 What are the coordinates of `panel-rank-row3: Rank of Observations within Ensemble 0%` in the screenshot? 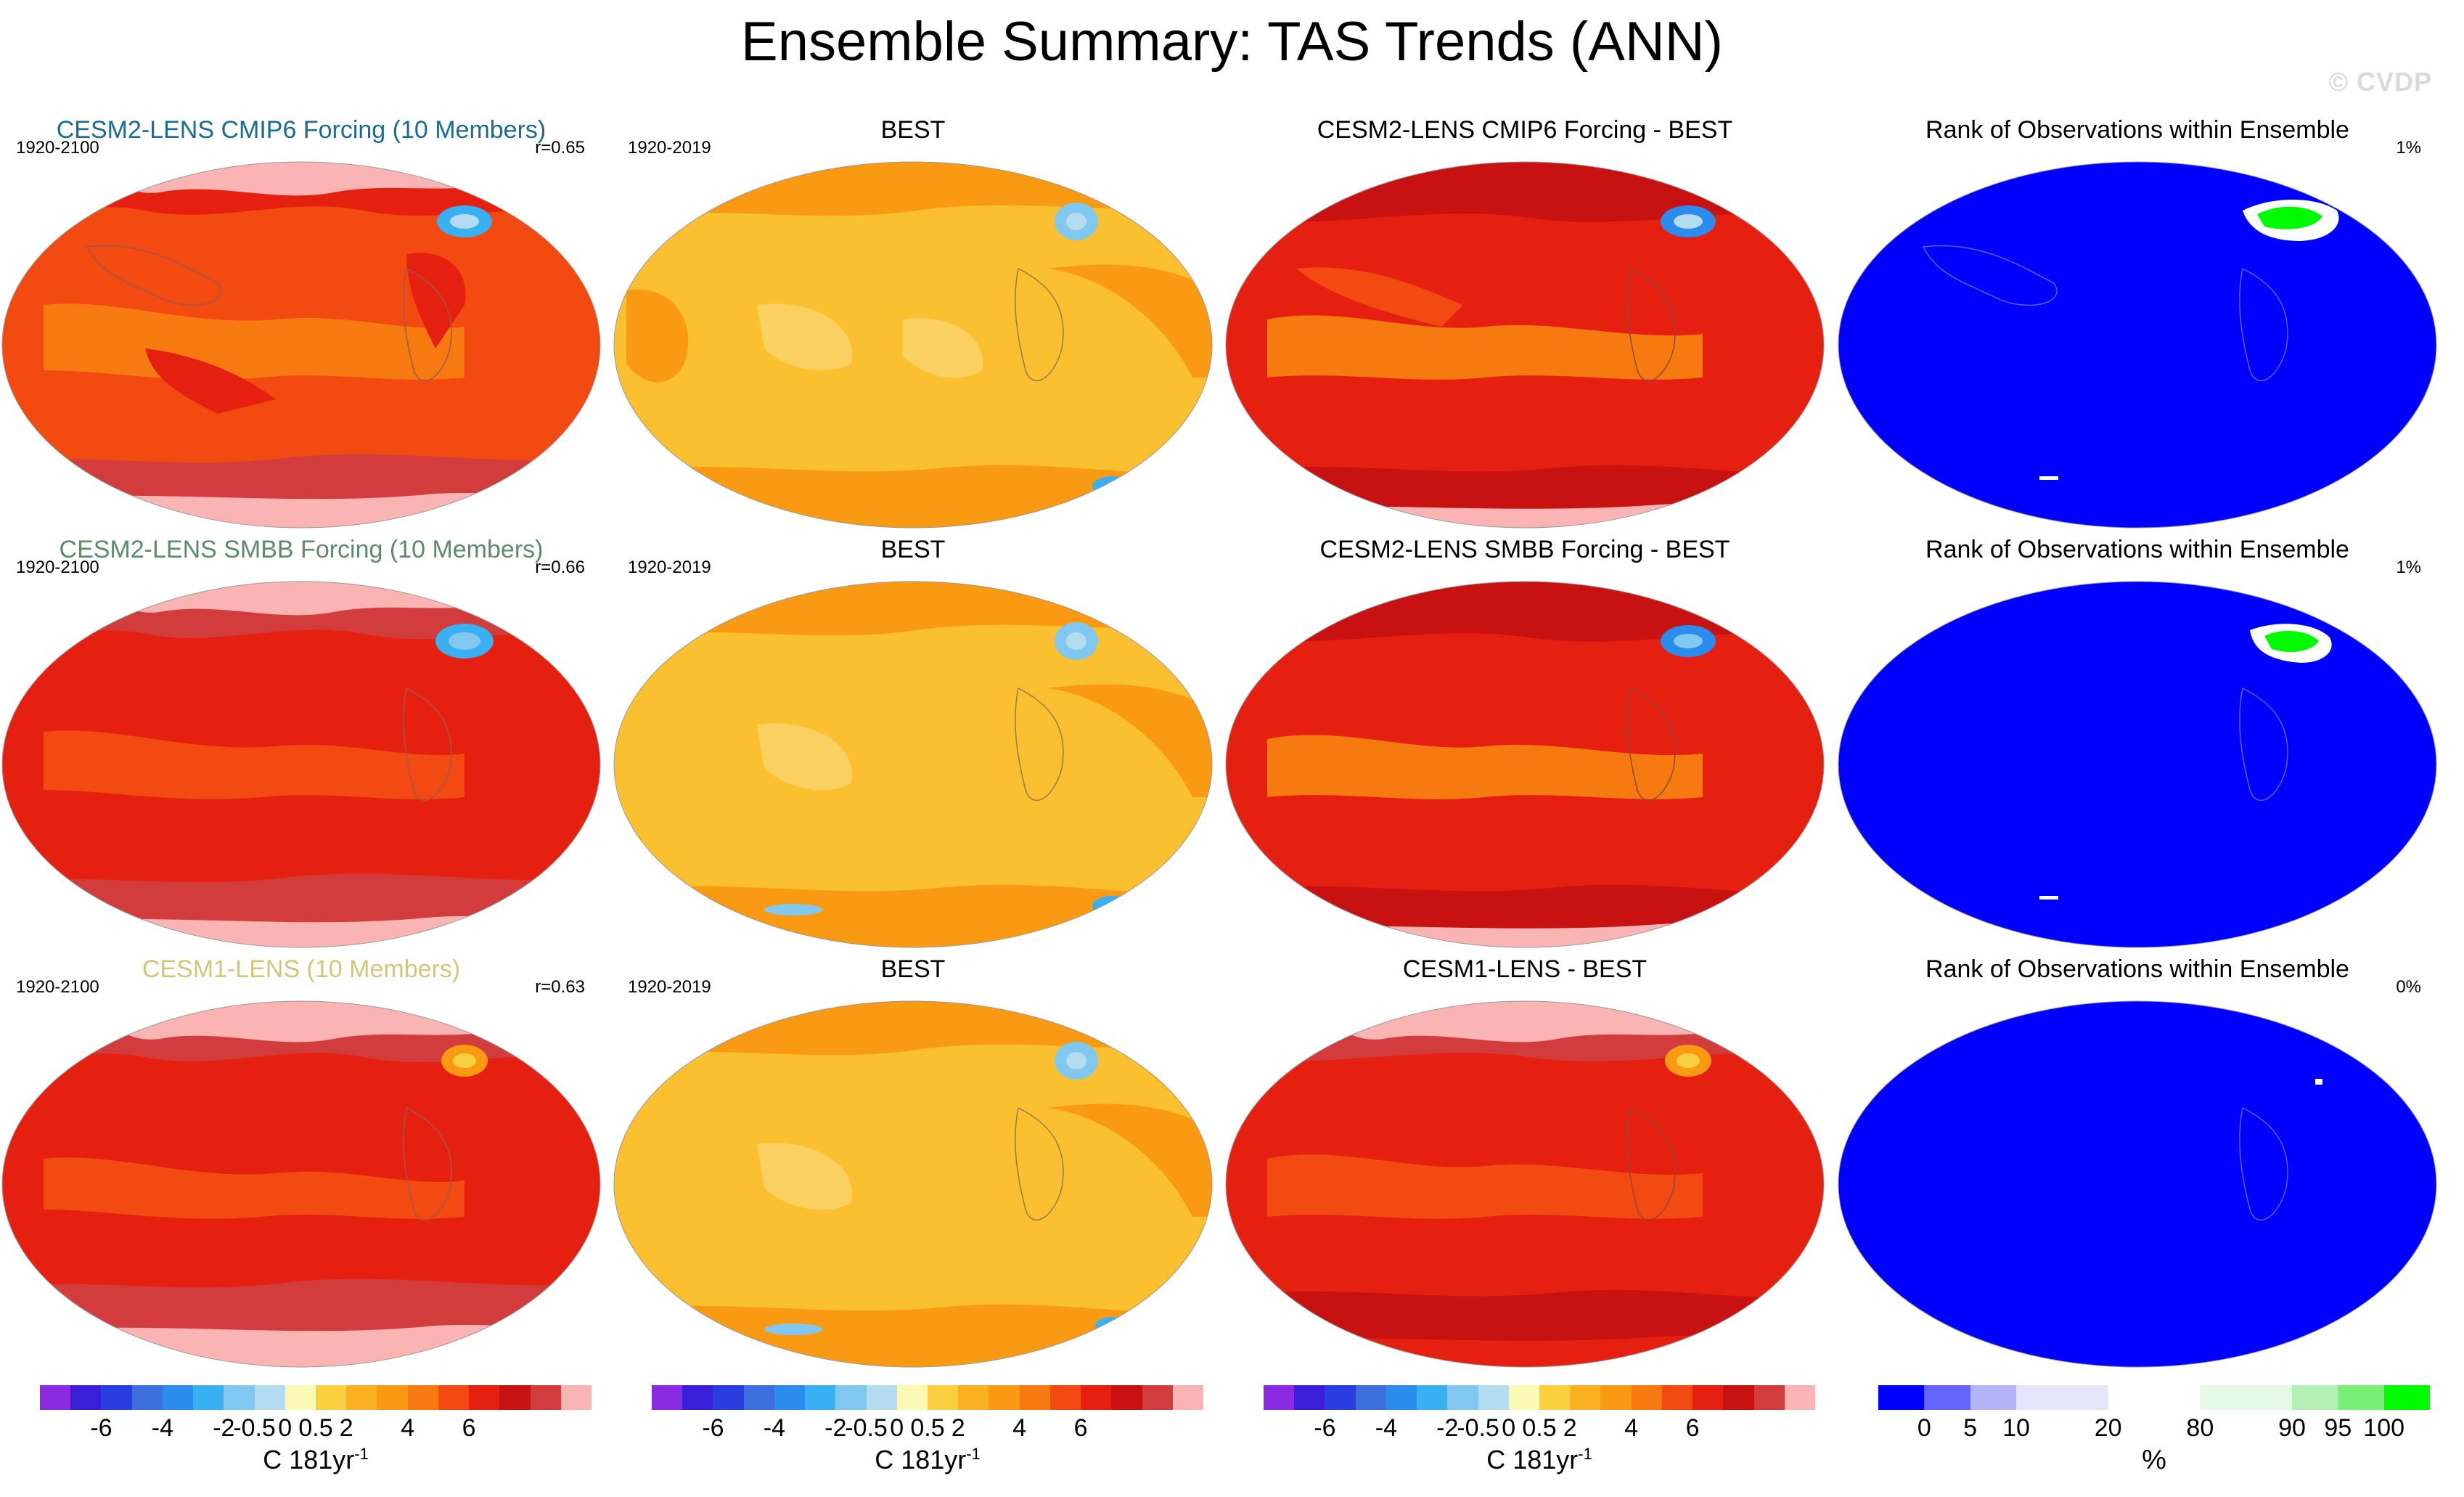 It's located at (2137, 1162).